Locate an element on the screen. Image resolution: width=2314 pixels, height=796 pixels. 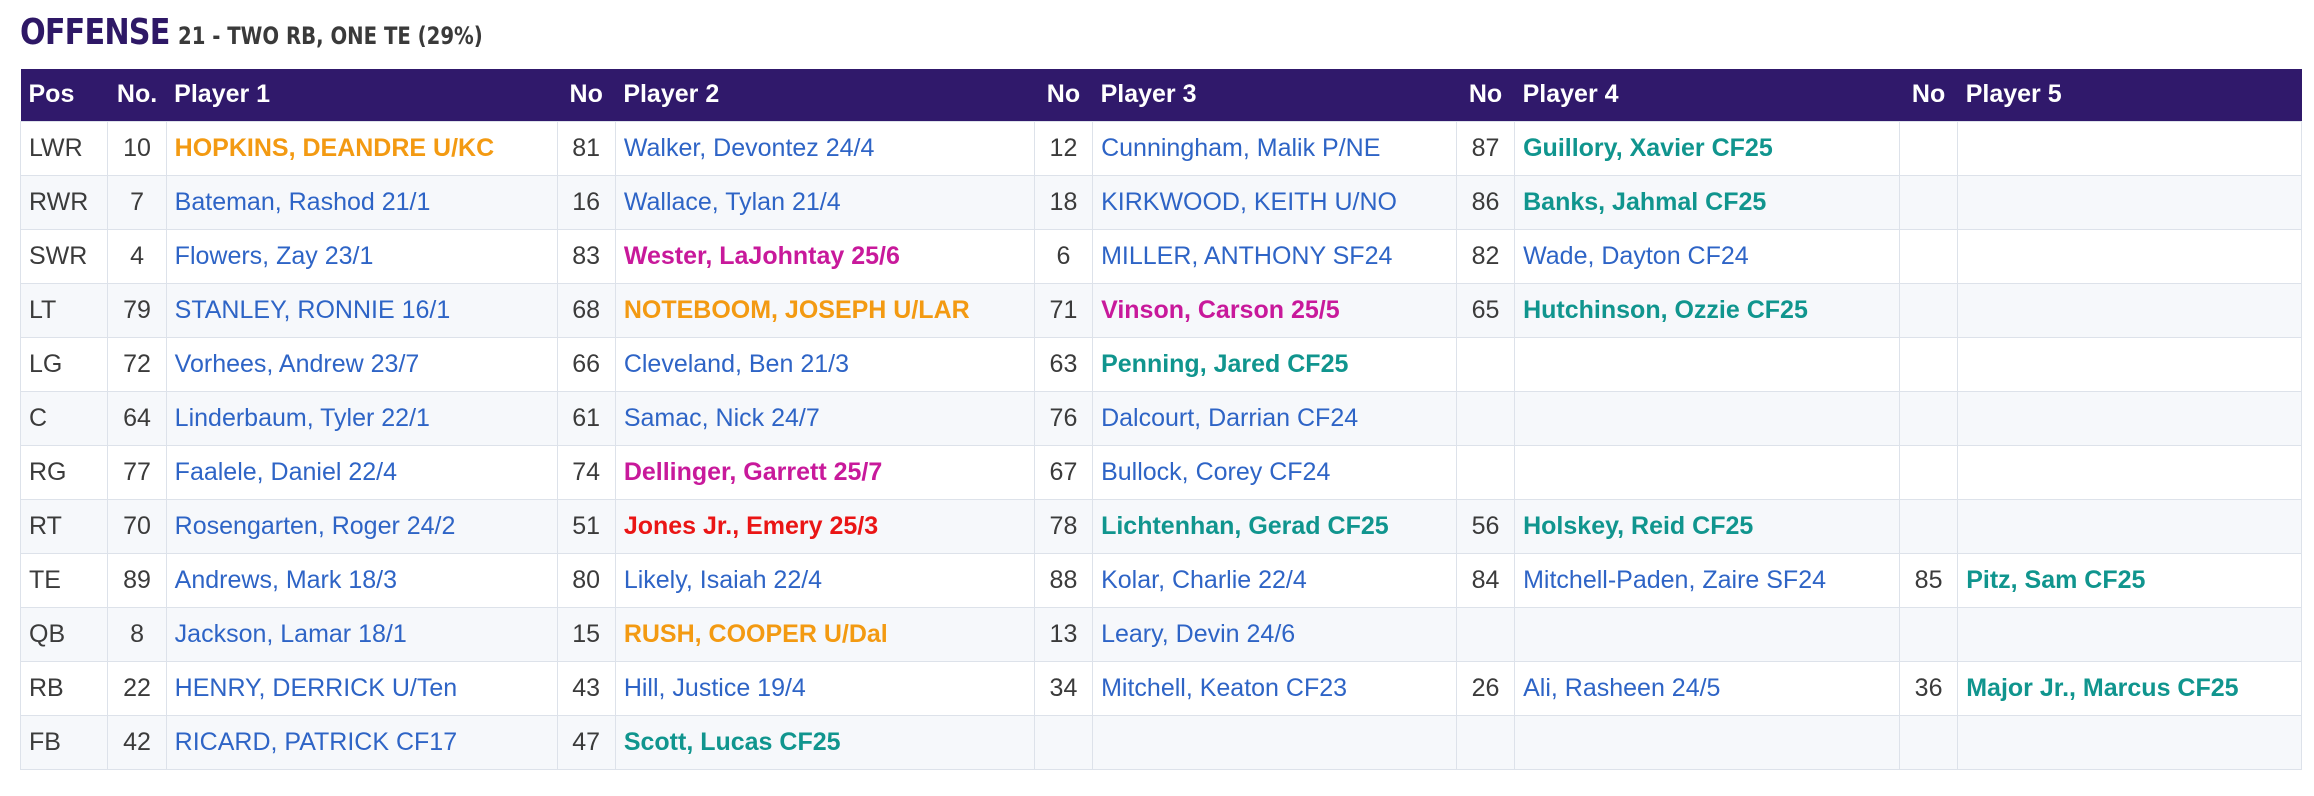
header-no-3: No is located at coordinates (1063, 94).